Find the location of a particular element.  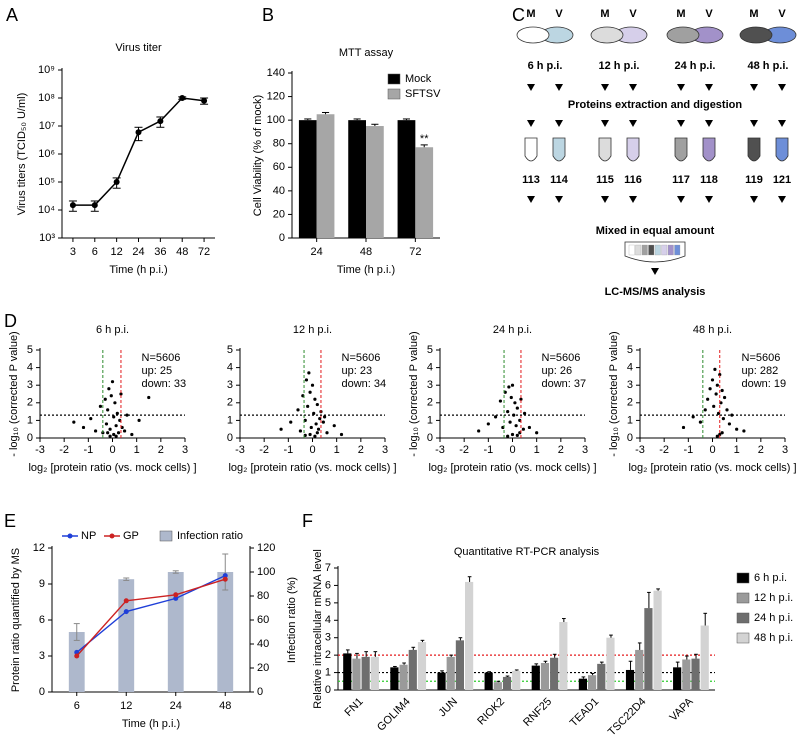

x-tick-label: 12 is located at coordinates (117, 252).